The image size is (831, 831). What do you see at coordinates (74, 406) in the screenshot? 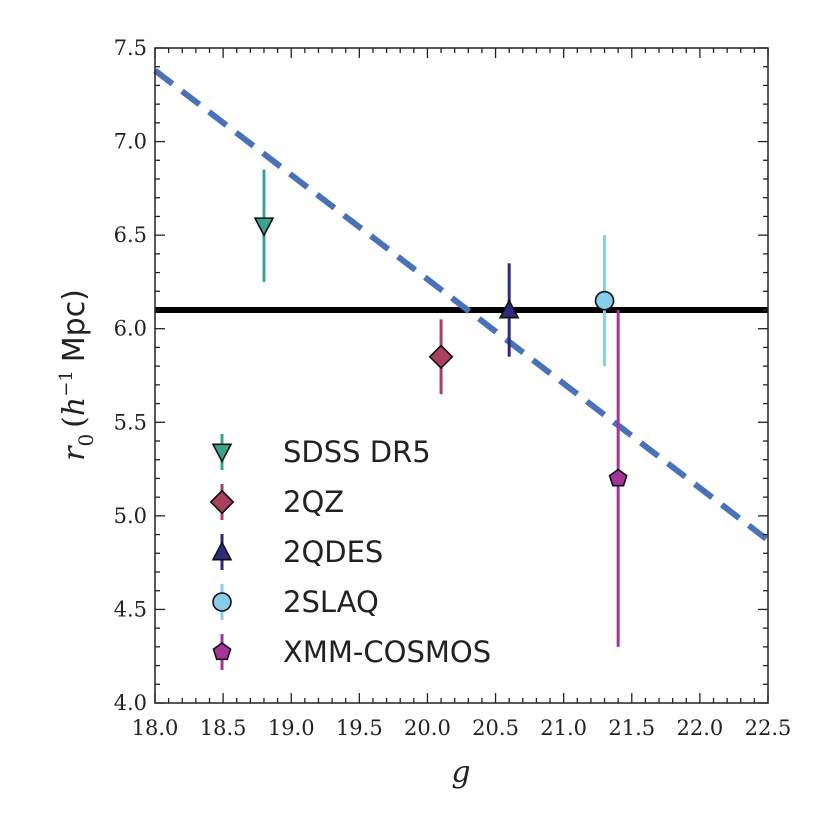
I see `y-label-h: h` at bounding box center [74, 406].